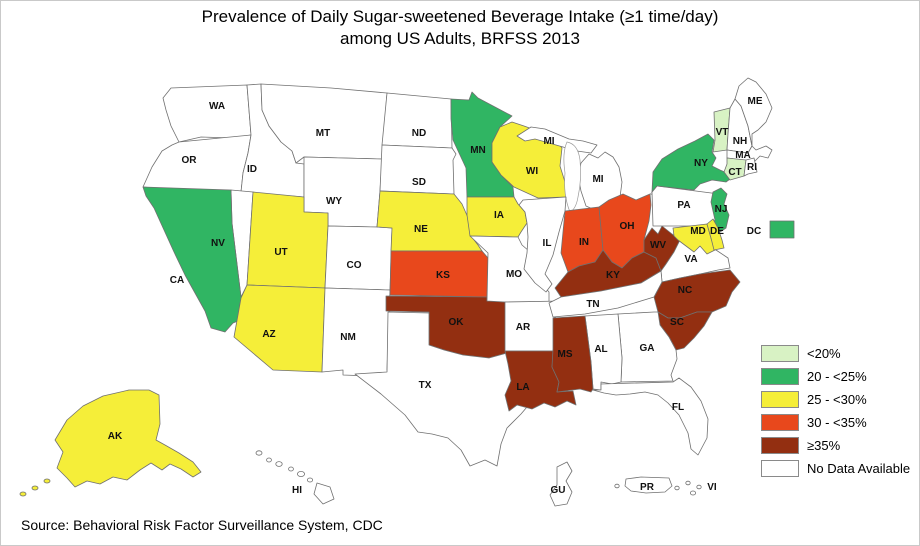  What do you see at coordinates (780, 399) in the screenshot?
I see `legend-swatch-25to30` at bounding box center [780, 399].